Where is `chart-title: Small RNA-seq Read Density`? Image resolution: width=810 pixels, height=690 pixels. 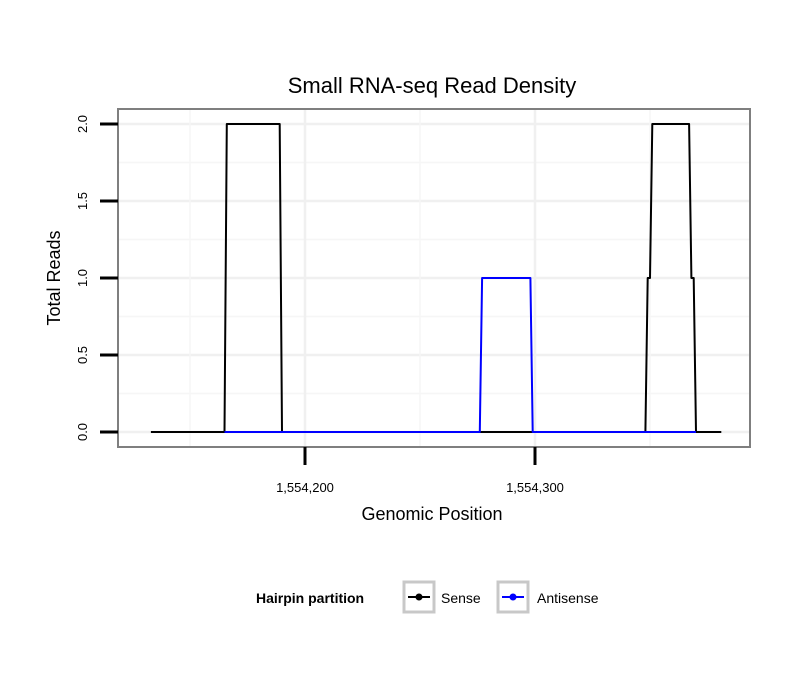
chart-title: Small RNA-seq Read Density is located at coordinates (432, 85).